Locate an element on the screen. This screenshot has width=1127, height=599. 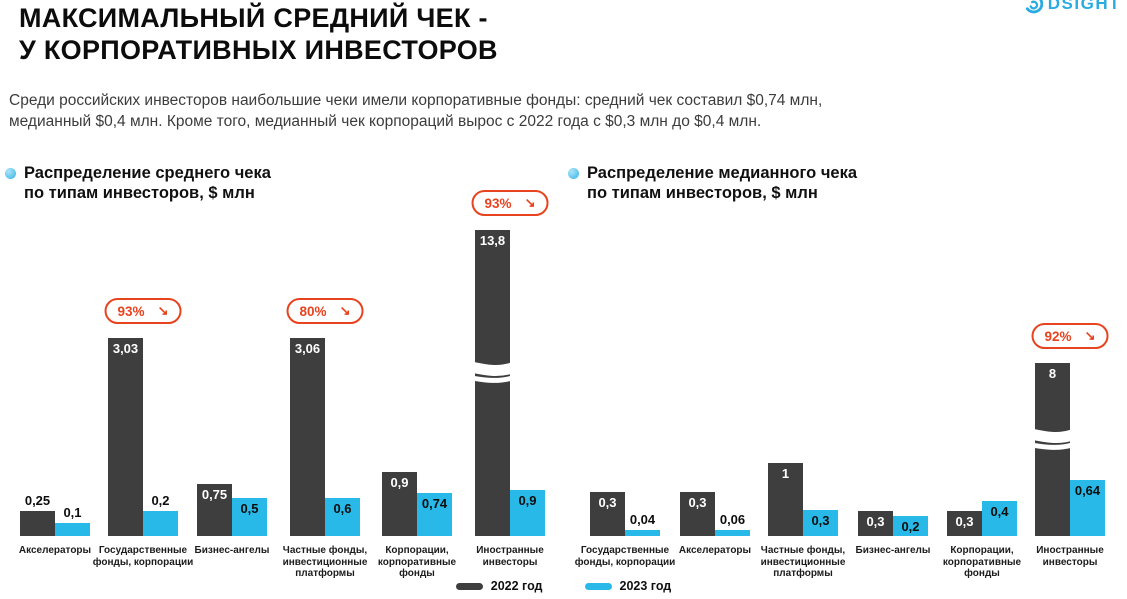
bar-2023: 0,2 is located at coordinates (910, 526).